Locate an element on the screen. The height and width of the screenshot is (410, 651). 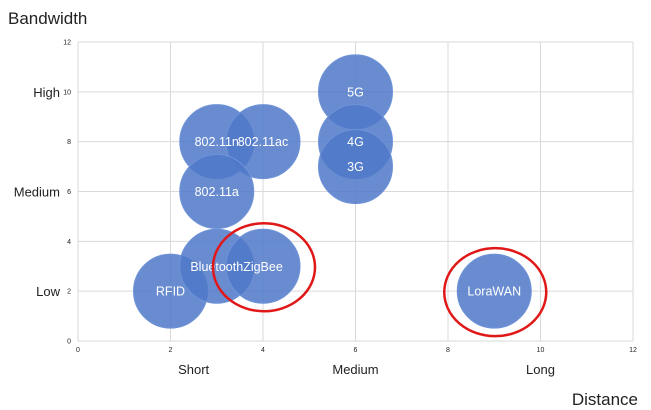
bubble-label: Bluetooth is located at coordinates (216, 267).